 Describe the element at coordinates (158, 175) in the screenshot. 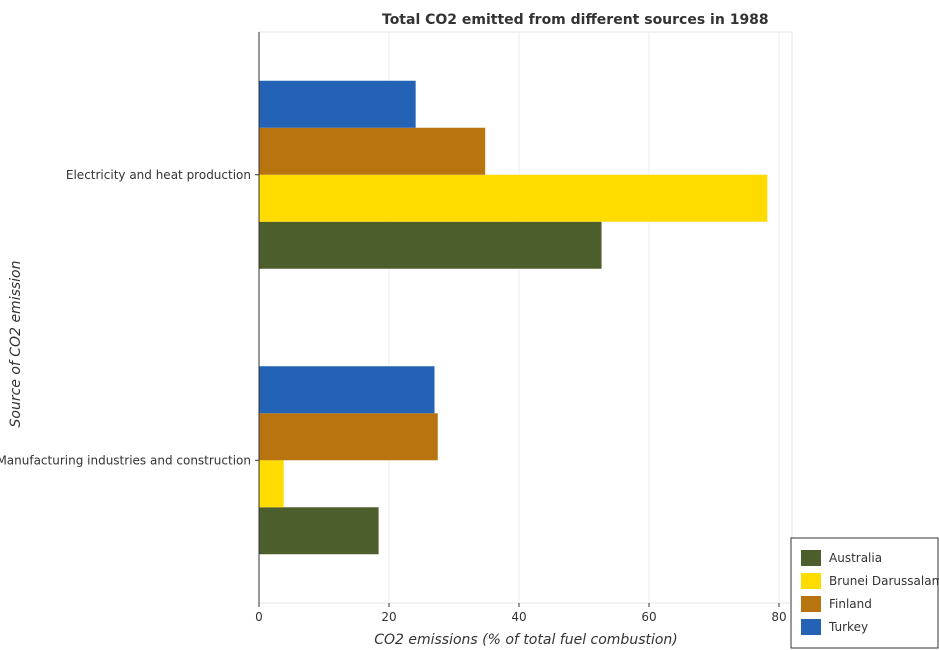

I see `y-tick-label: Electricity and heat production` at that location.